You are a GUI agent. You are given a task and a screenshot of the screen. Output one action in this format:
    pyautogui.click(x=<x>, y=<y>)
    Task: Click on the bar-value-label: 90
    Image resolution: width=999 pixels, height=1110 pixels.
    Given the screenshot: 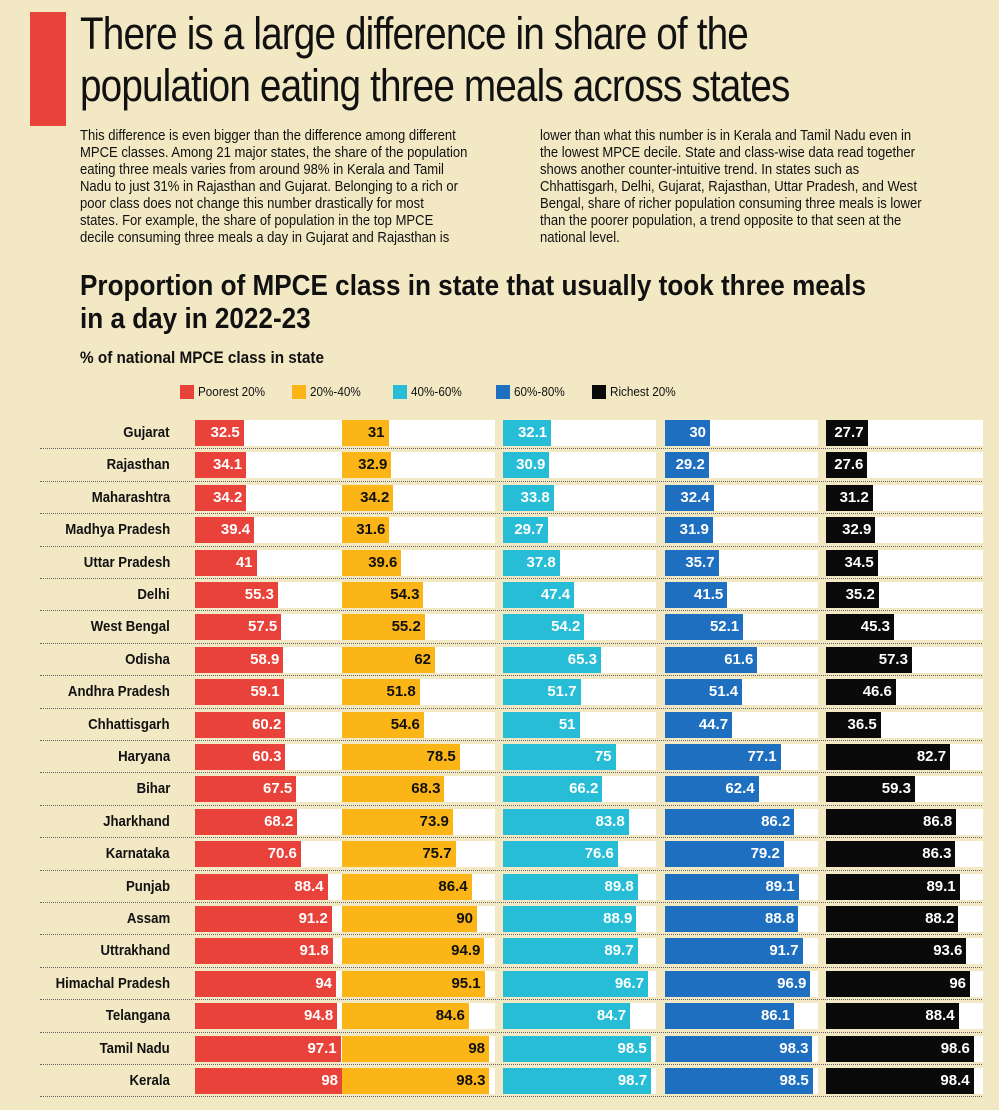 What is the action you would take?
    pyautogui.click(x=464, y=918)
    